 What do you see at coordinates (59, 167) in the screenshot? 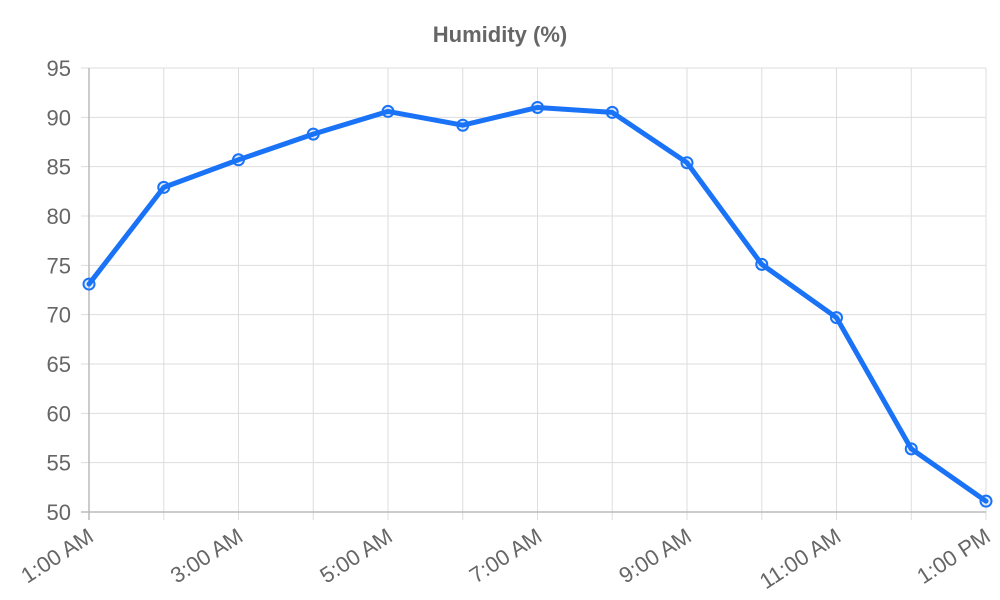
I see `y-tick-label: 85` at bounding box center [59, 167].